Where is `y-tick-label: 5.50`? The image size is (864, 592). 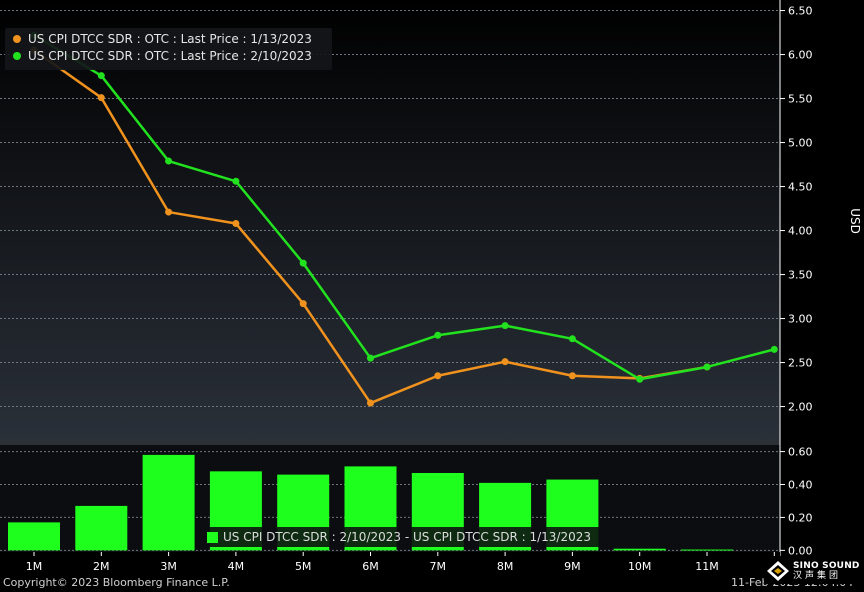 y-tick-label: 5.50 is located at coordinates (800, 99).